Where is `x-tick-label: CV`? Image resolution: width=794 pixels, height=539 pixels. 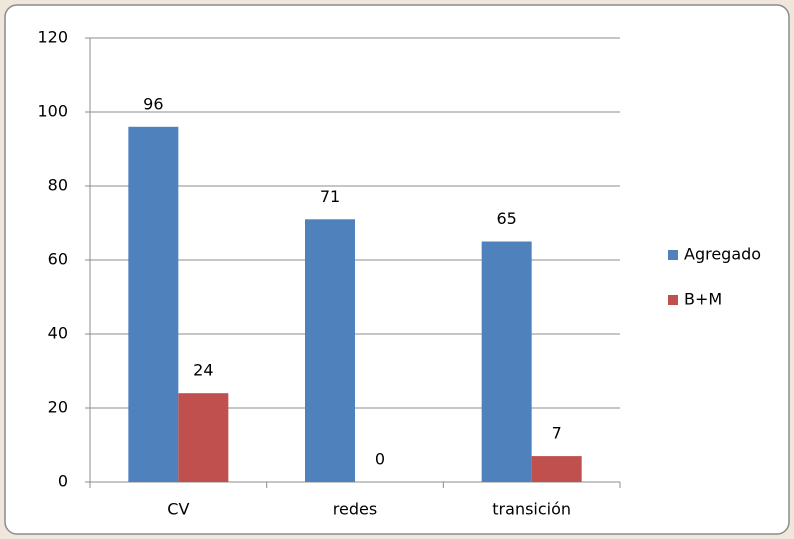 x-tick-label: CV is located at coordinates (178, 509).